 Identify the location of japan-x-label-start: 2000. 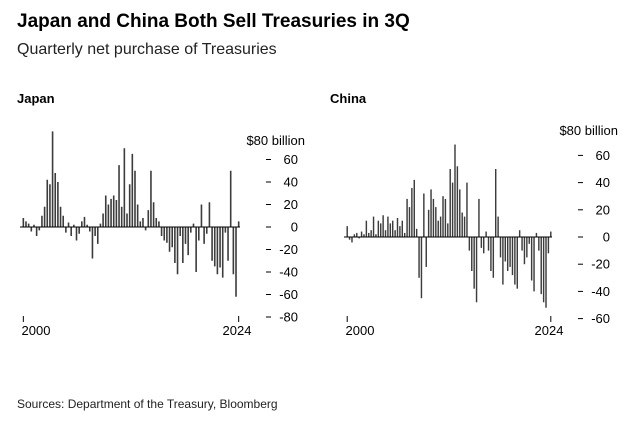
(36, 330).